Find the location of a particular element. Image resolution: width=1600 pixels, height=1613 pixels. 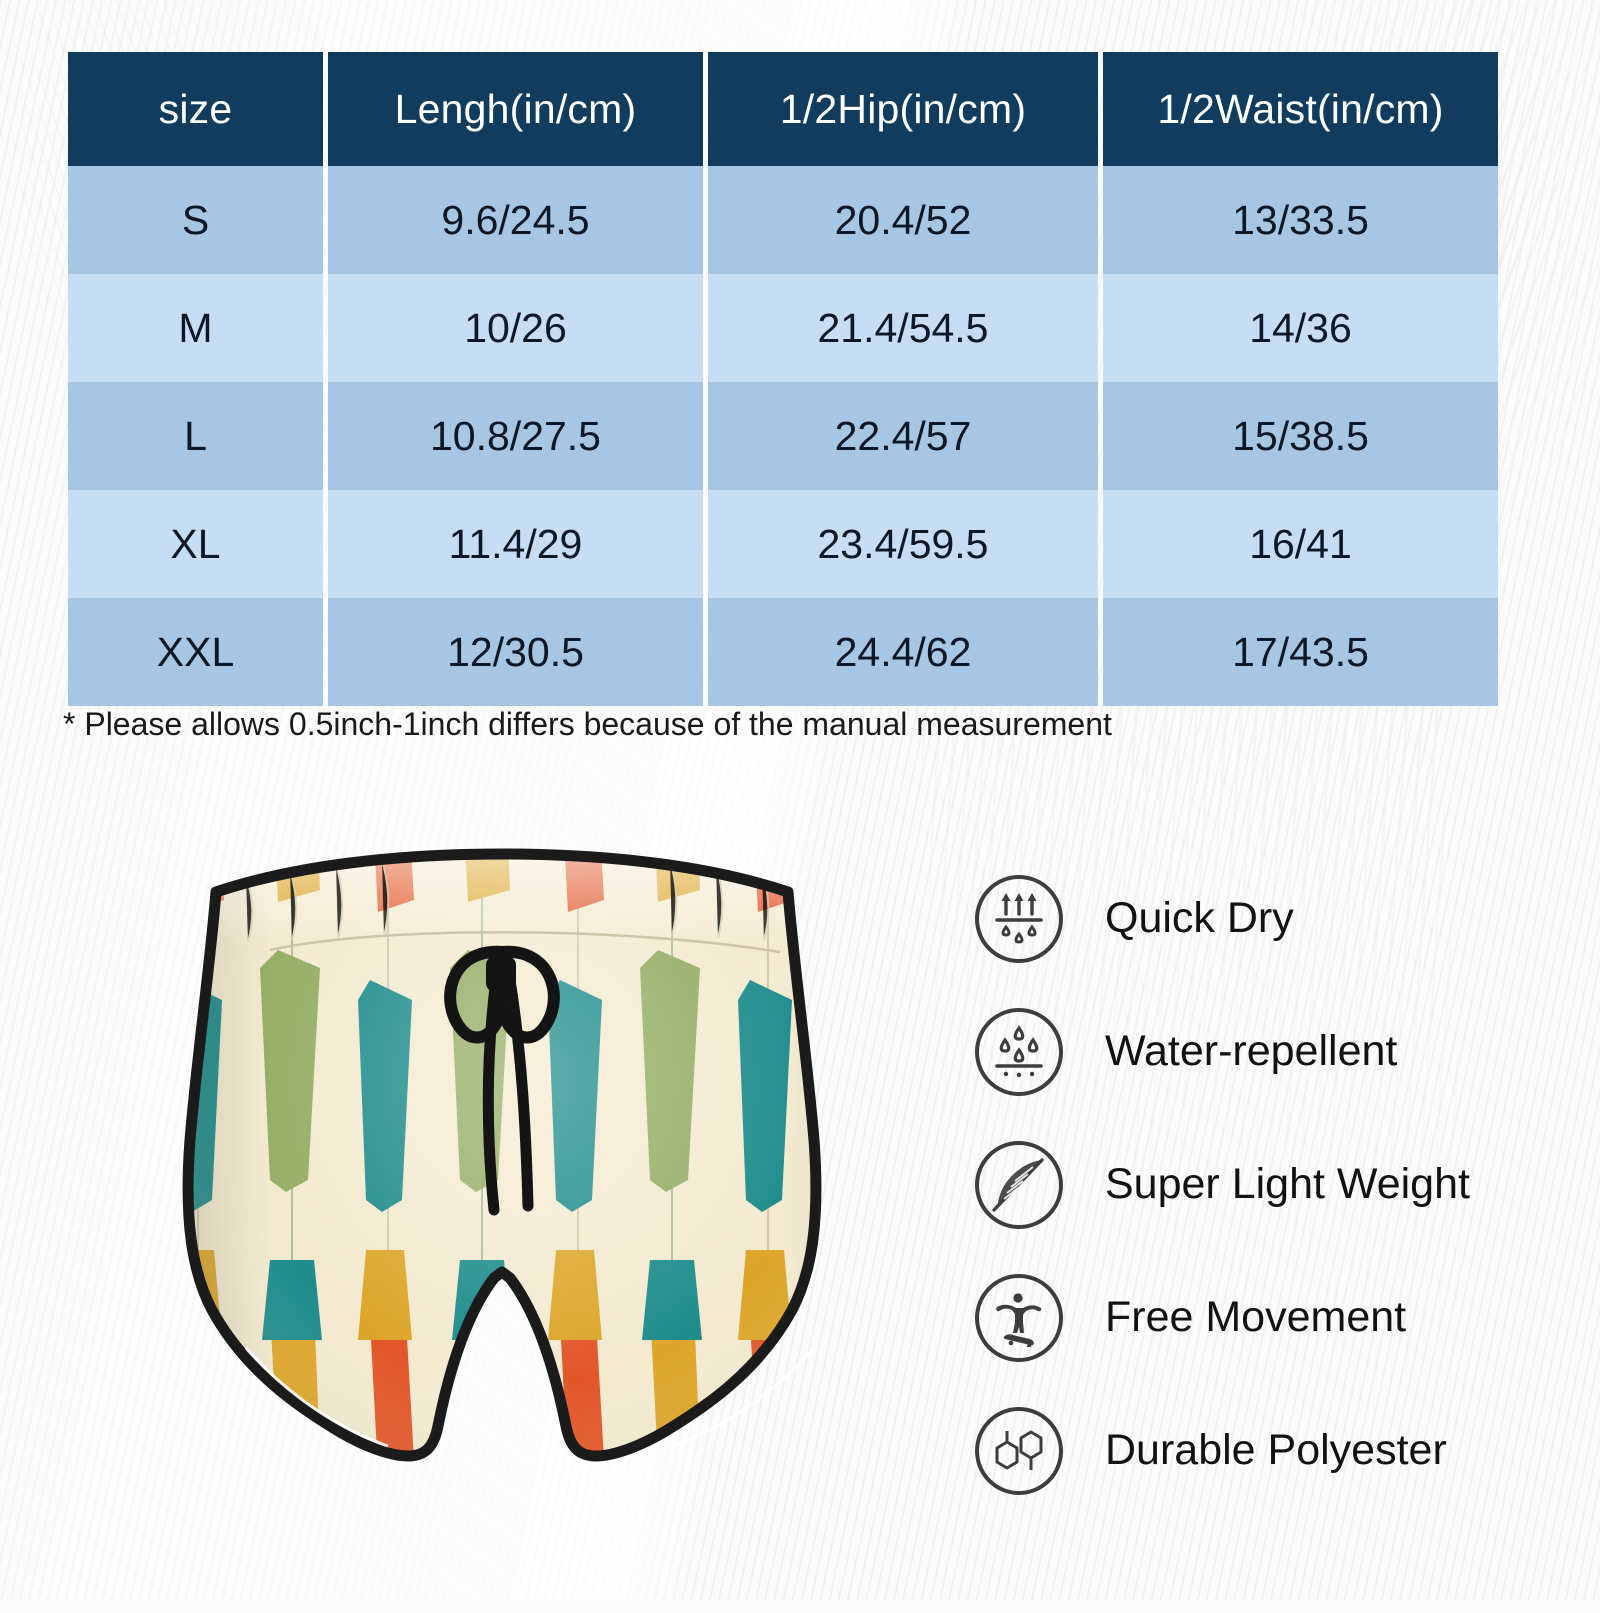

cell-half-waist: 15/38.5 is located at coordinates (1300, 436).